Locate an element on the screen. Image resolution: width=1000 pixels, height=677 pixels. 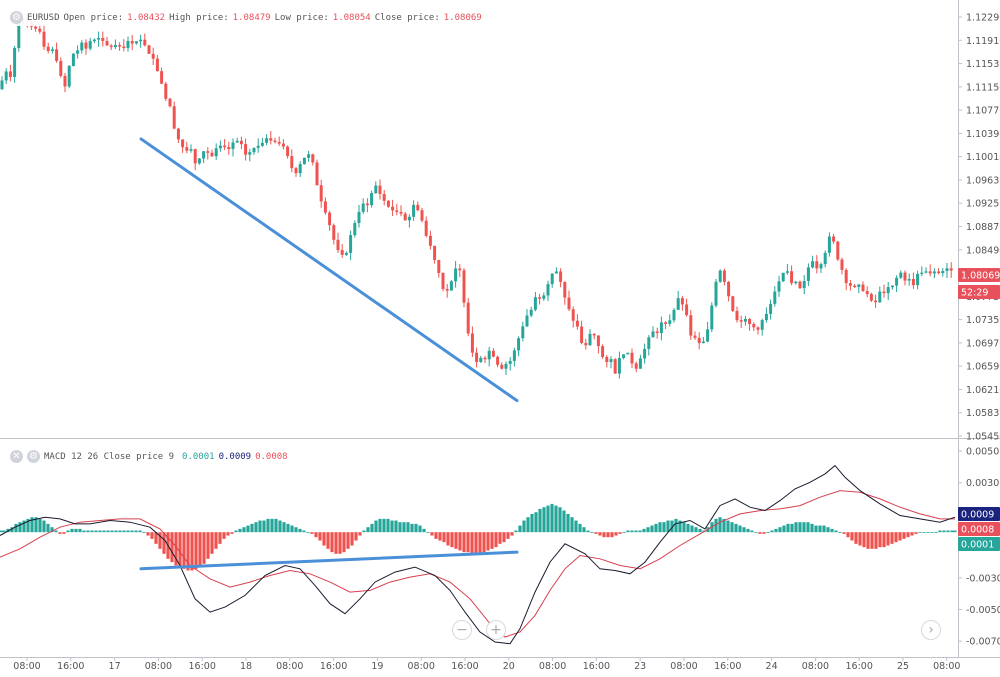
macd-tick-label: -0.0030 is located at coordinates (983, 578).